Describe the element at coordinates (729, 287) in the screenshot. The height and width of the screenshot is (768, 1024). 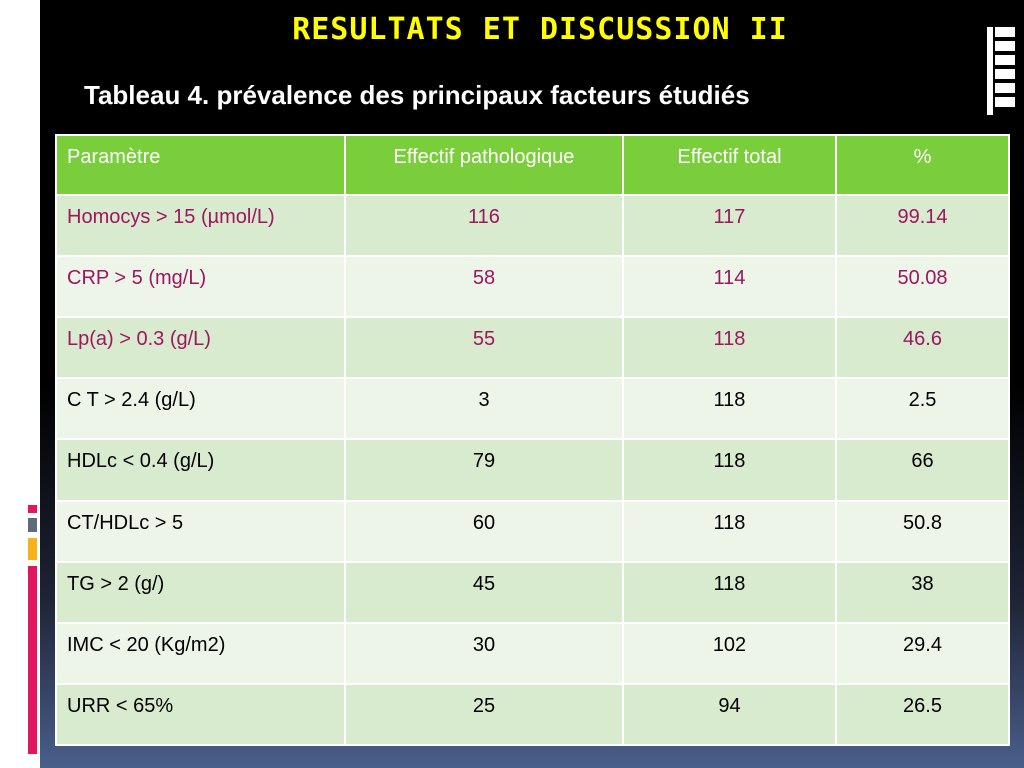
I see `table-cell: 114` at that location.